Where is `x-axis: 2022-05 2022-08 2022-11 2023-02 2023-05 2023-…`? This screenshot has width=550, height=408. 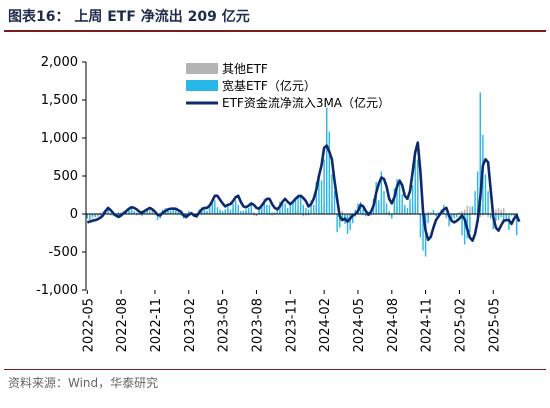 x-axis: 2022-05 2022-08 2022-11 2023-02 2023-05 2023-… is located at coordinates (291, 321).